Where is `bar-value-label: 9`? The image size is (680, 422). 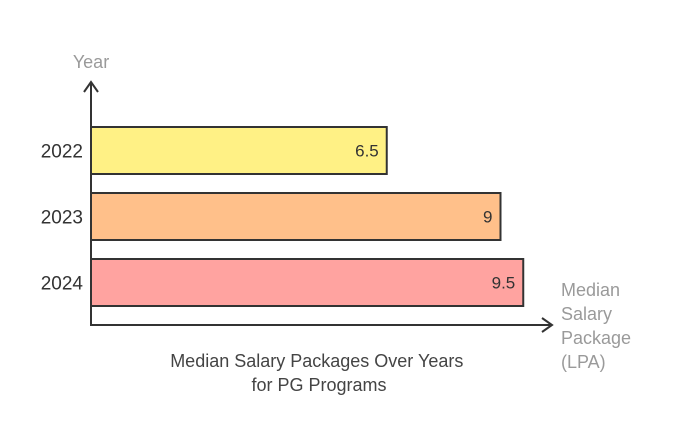
bar-value-label: 9 is located at coordinates (487, 217).